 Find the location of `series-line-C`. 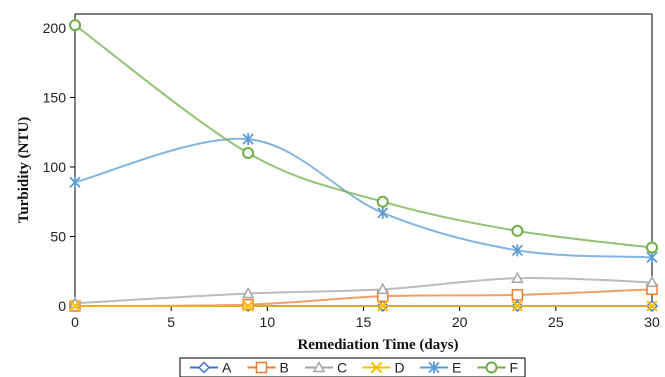

series-line-C is located at coordinates (363, 291).